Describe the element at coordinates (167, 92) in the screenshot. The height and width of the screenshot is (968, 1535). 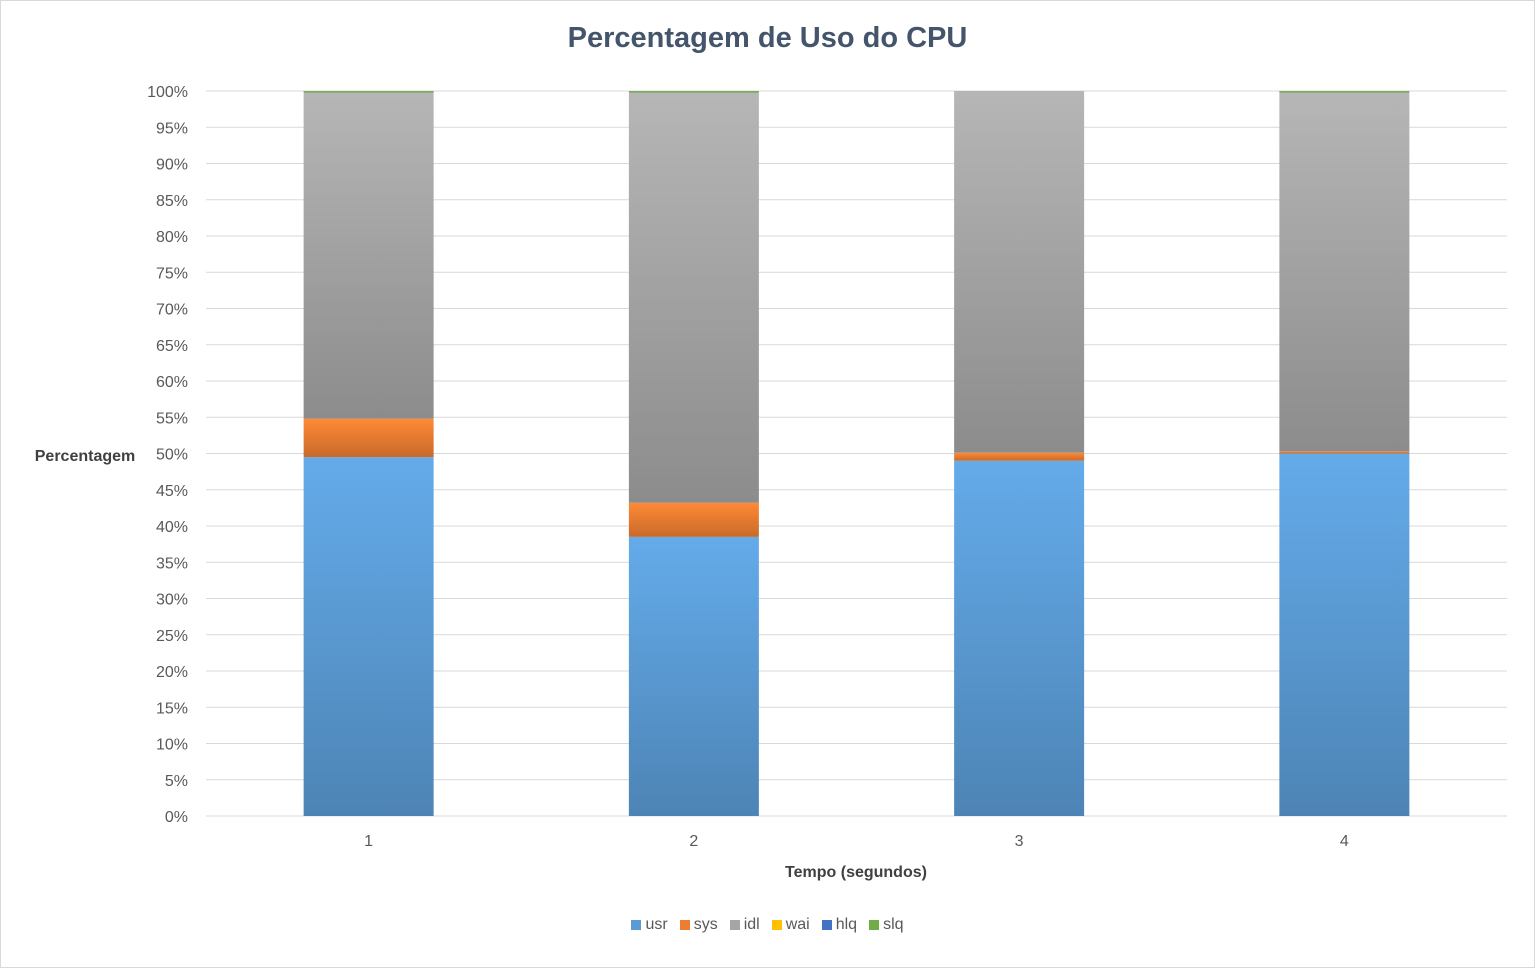
I see `y-tick-label: 100%` at that location.